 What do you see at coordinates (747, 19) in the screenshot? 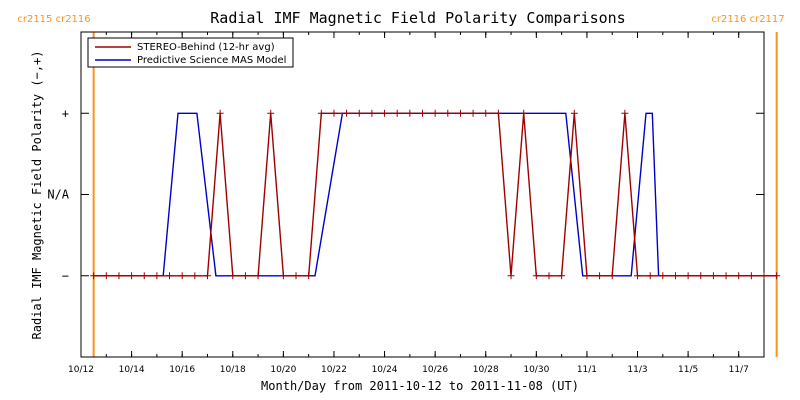
I see `rotation-marker-label: cr2116 cr2117` at bounding box center [747, 19].